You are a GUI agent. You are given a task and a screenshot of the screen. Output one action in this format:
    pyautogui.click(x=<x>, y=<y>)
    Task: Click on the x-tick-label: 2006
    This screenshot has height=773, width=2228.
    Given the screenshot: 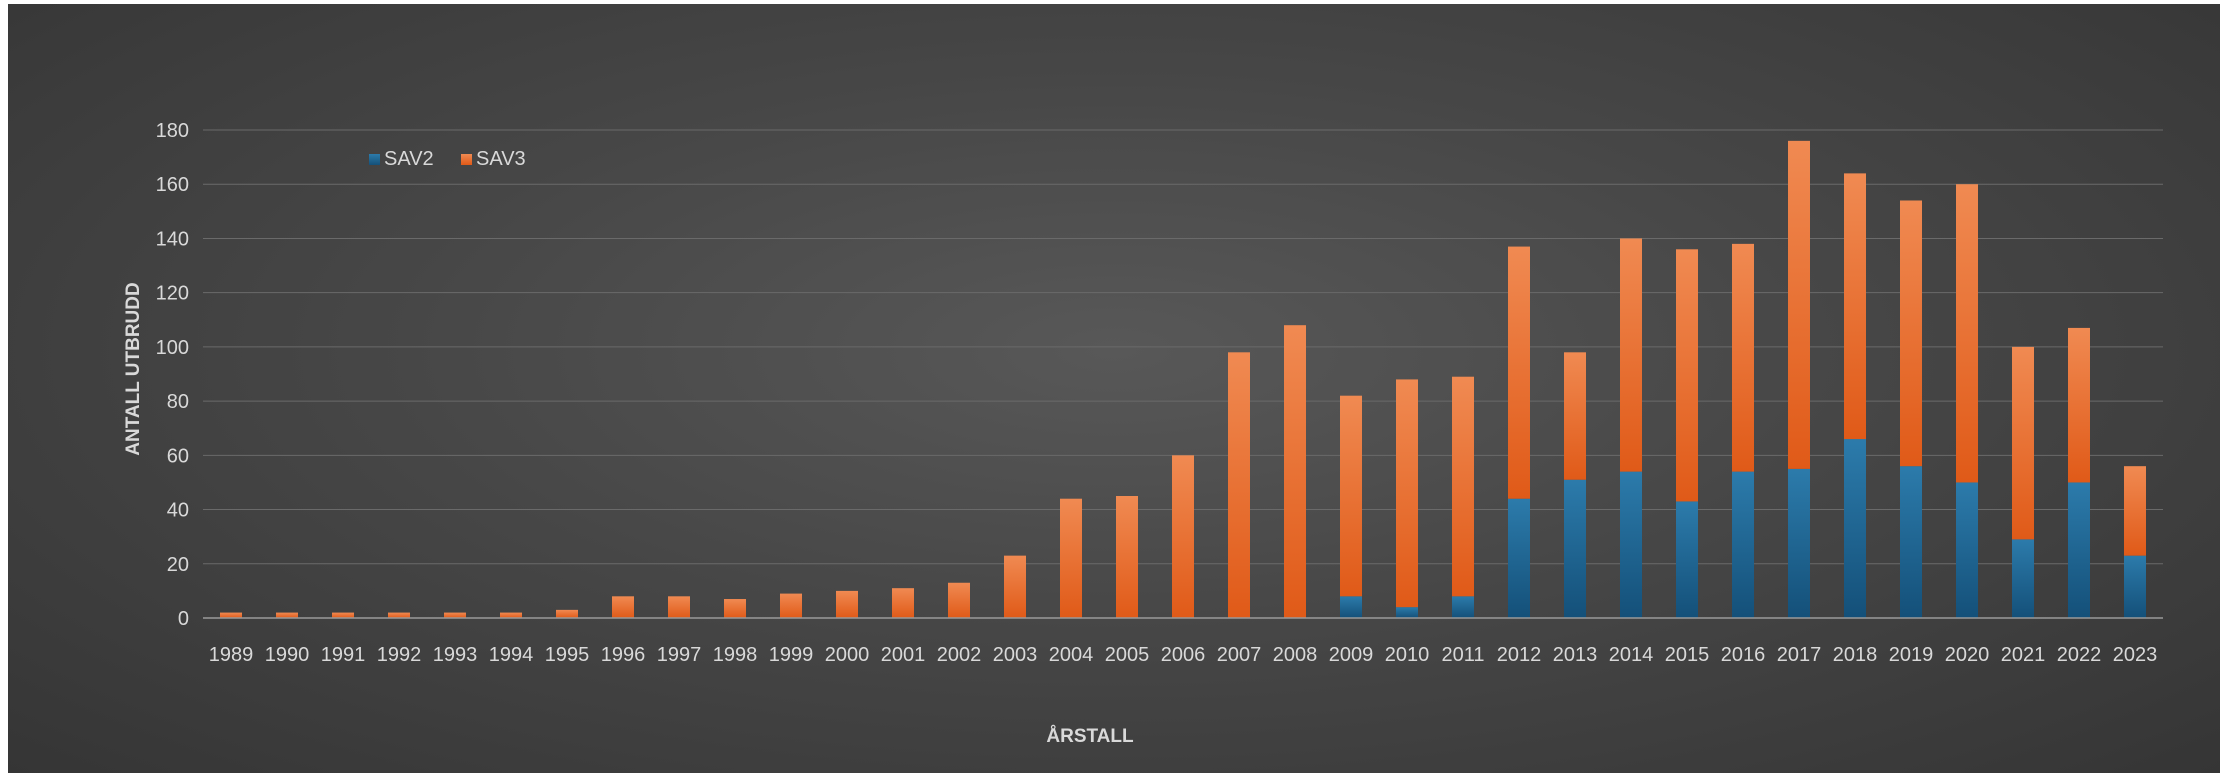 What is the action you would take?
    pyautogui.click(x=1183, y=655)
    